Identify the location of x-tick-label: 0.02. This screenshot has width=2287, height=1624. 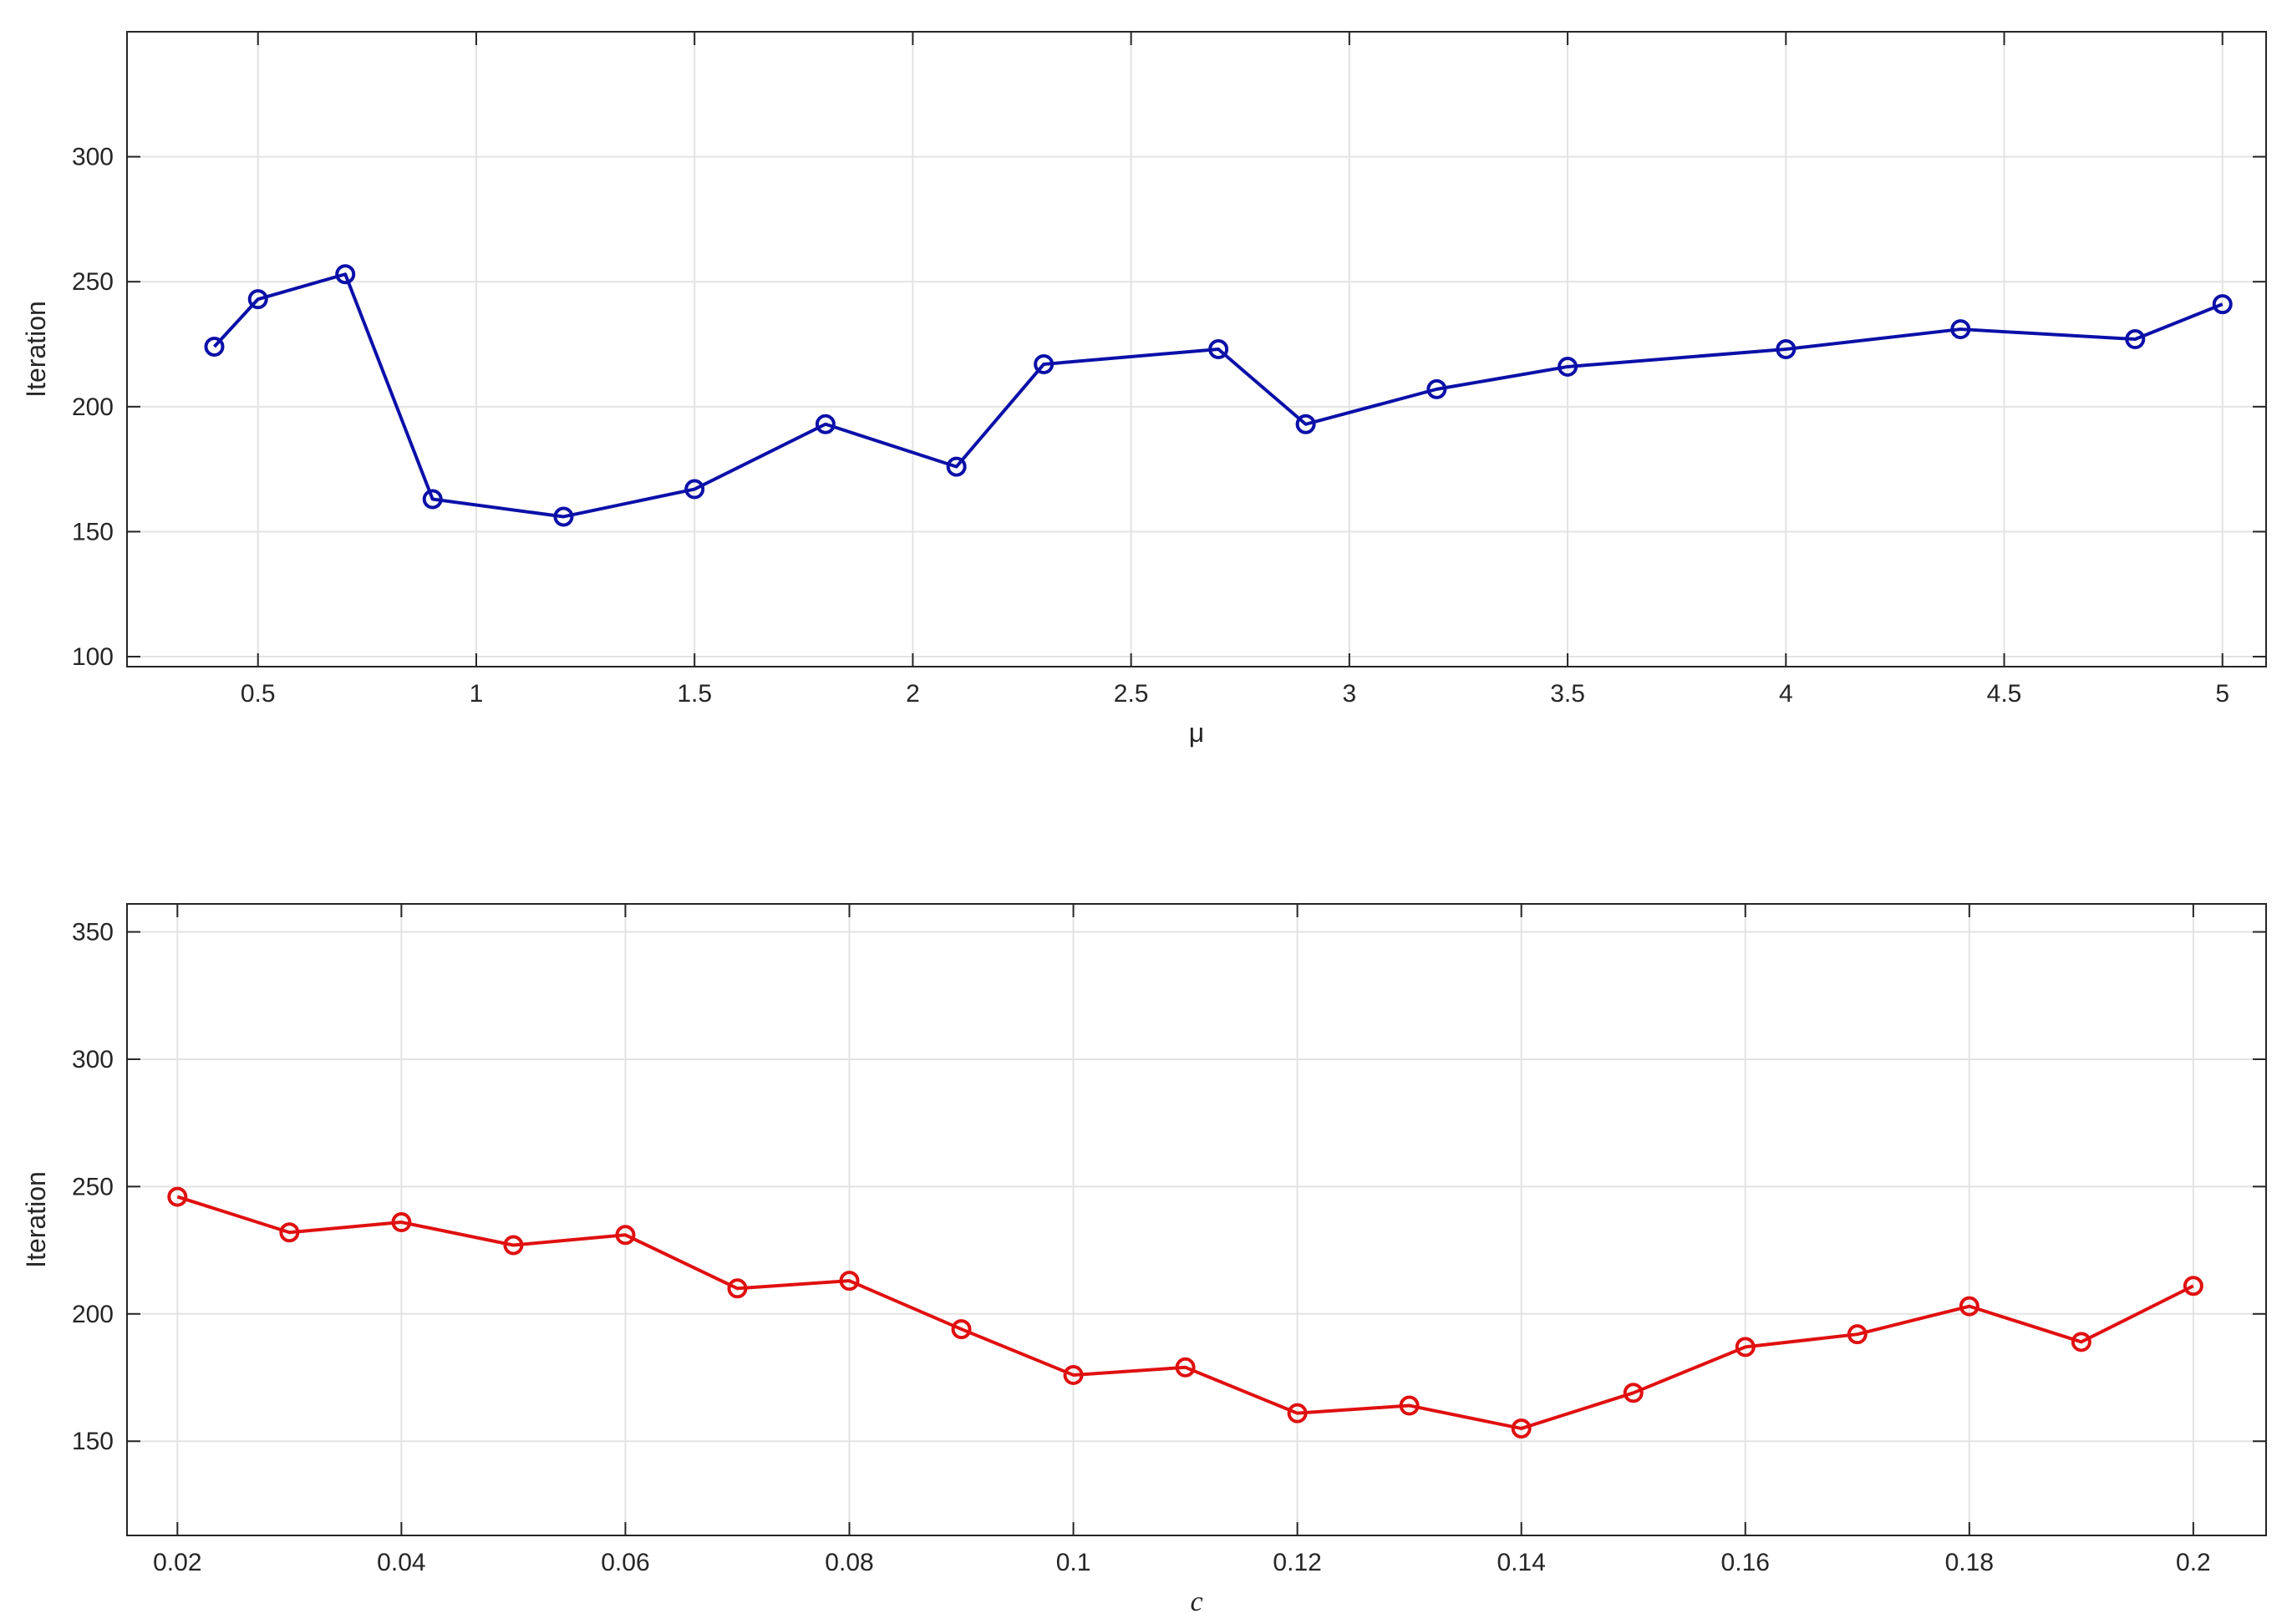
(177, 1562).